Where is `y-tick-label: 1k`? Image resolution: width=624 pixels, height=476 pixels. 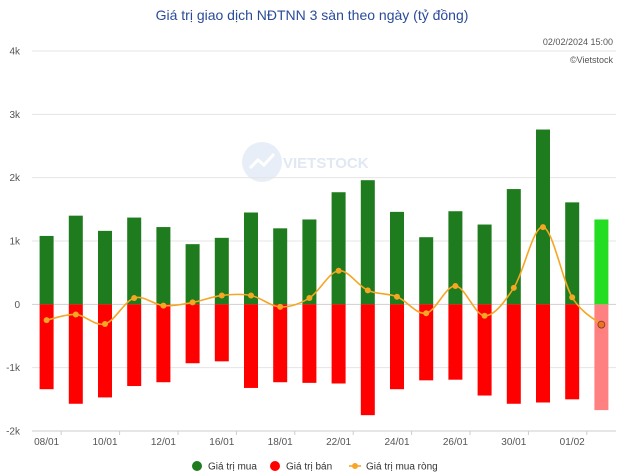
y-tick-label: 1k is located at coordinates (15, 242).